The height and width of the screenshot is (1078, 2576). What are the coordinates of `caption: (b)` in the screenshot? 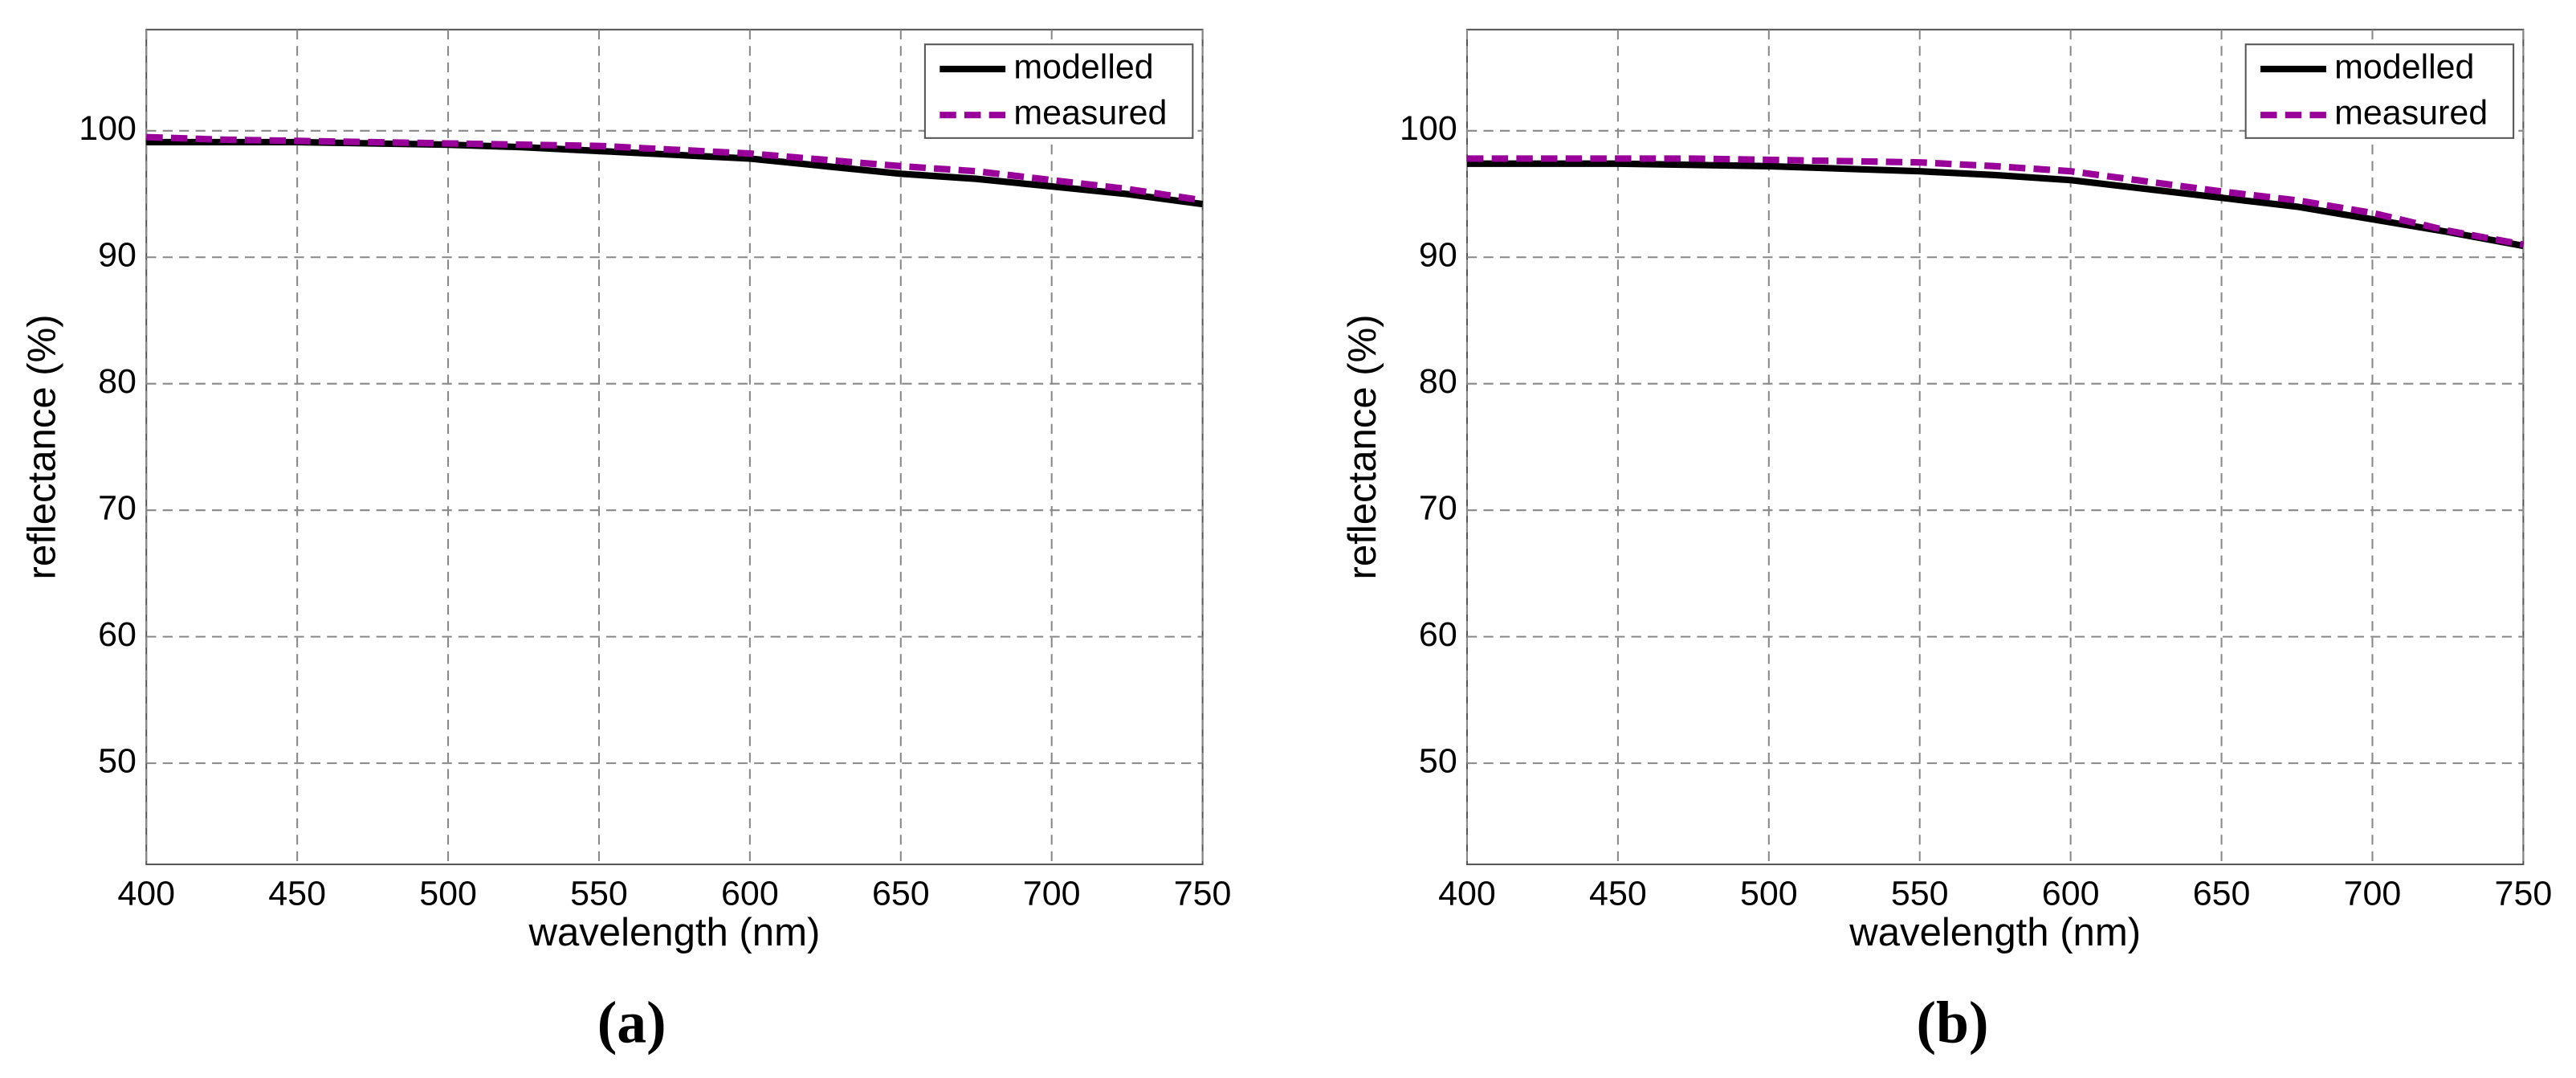 It's located at (1953, 1023).